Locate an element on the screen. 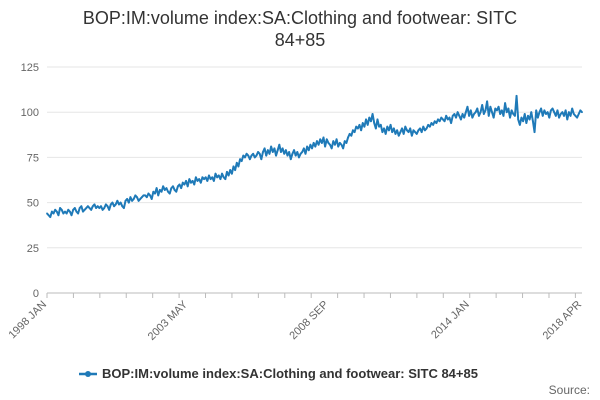 The height and width of the screenshot is (400, 600). chart-title-line-2: 84+85 is located at coordinates (300, 40).